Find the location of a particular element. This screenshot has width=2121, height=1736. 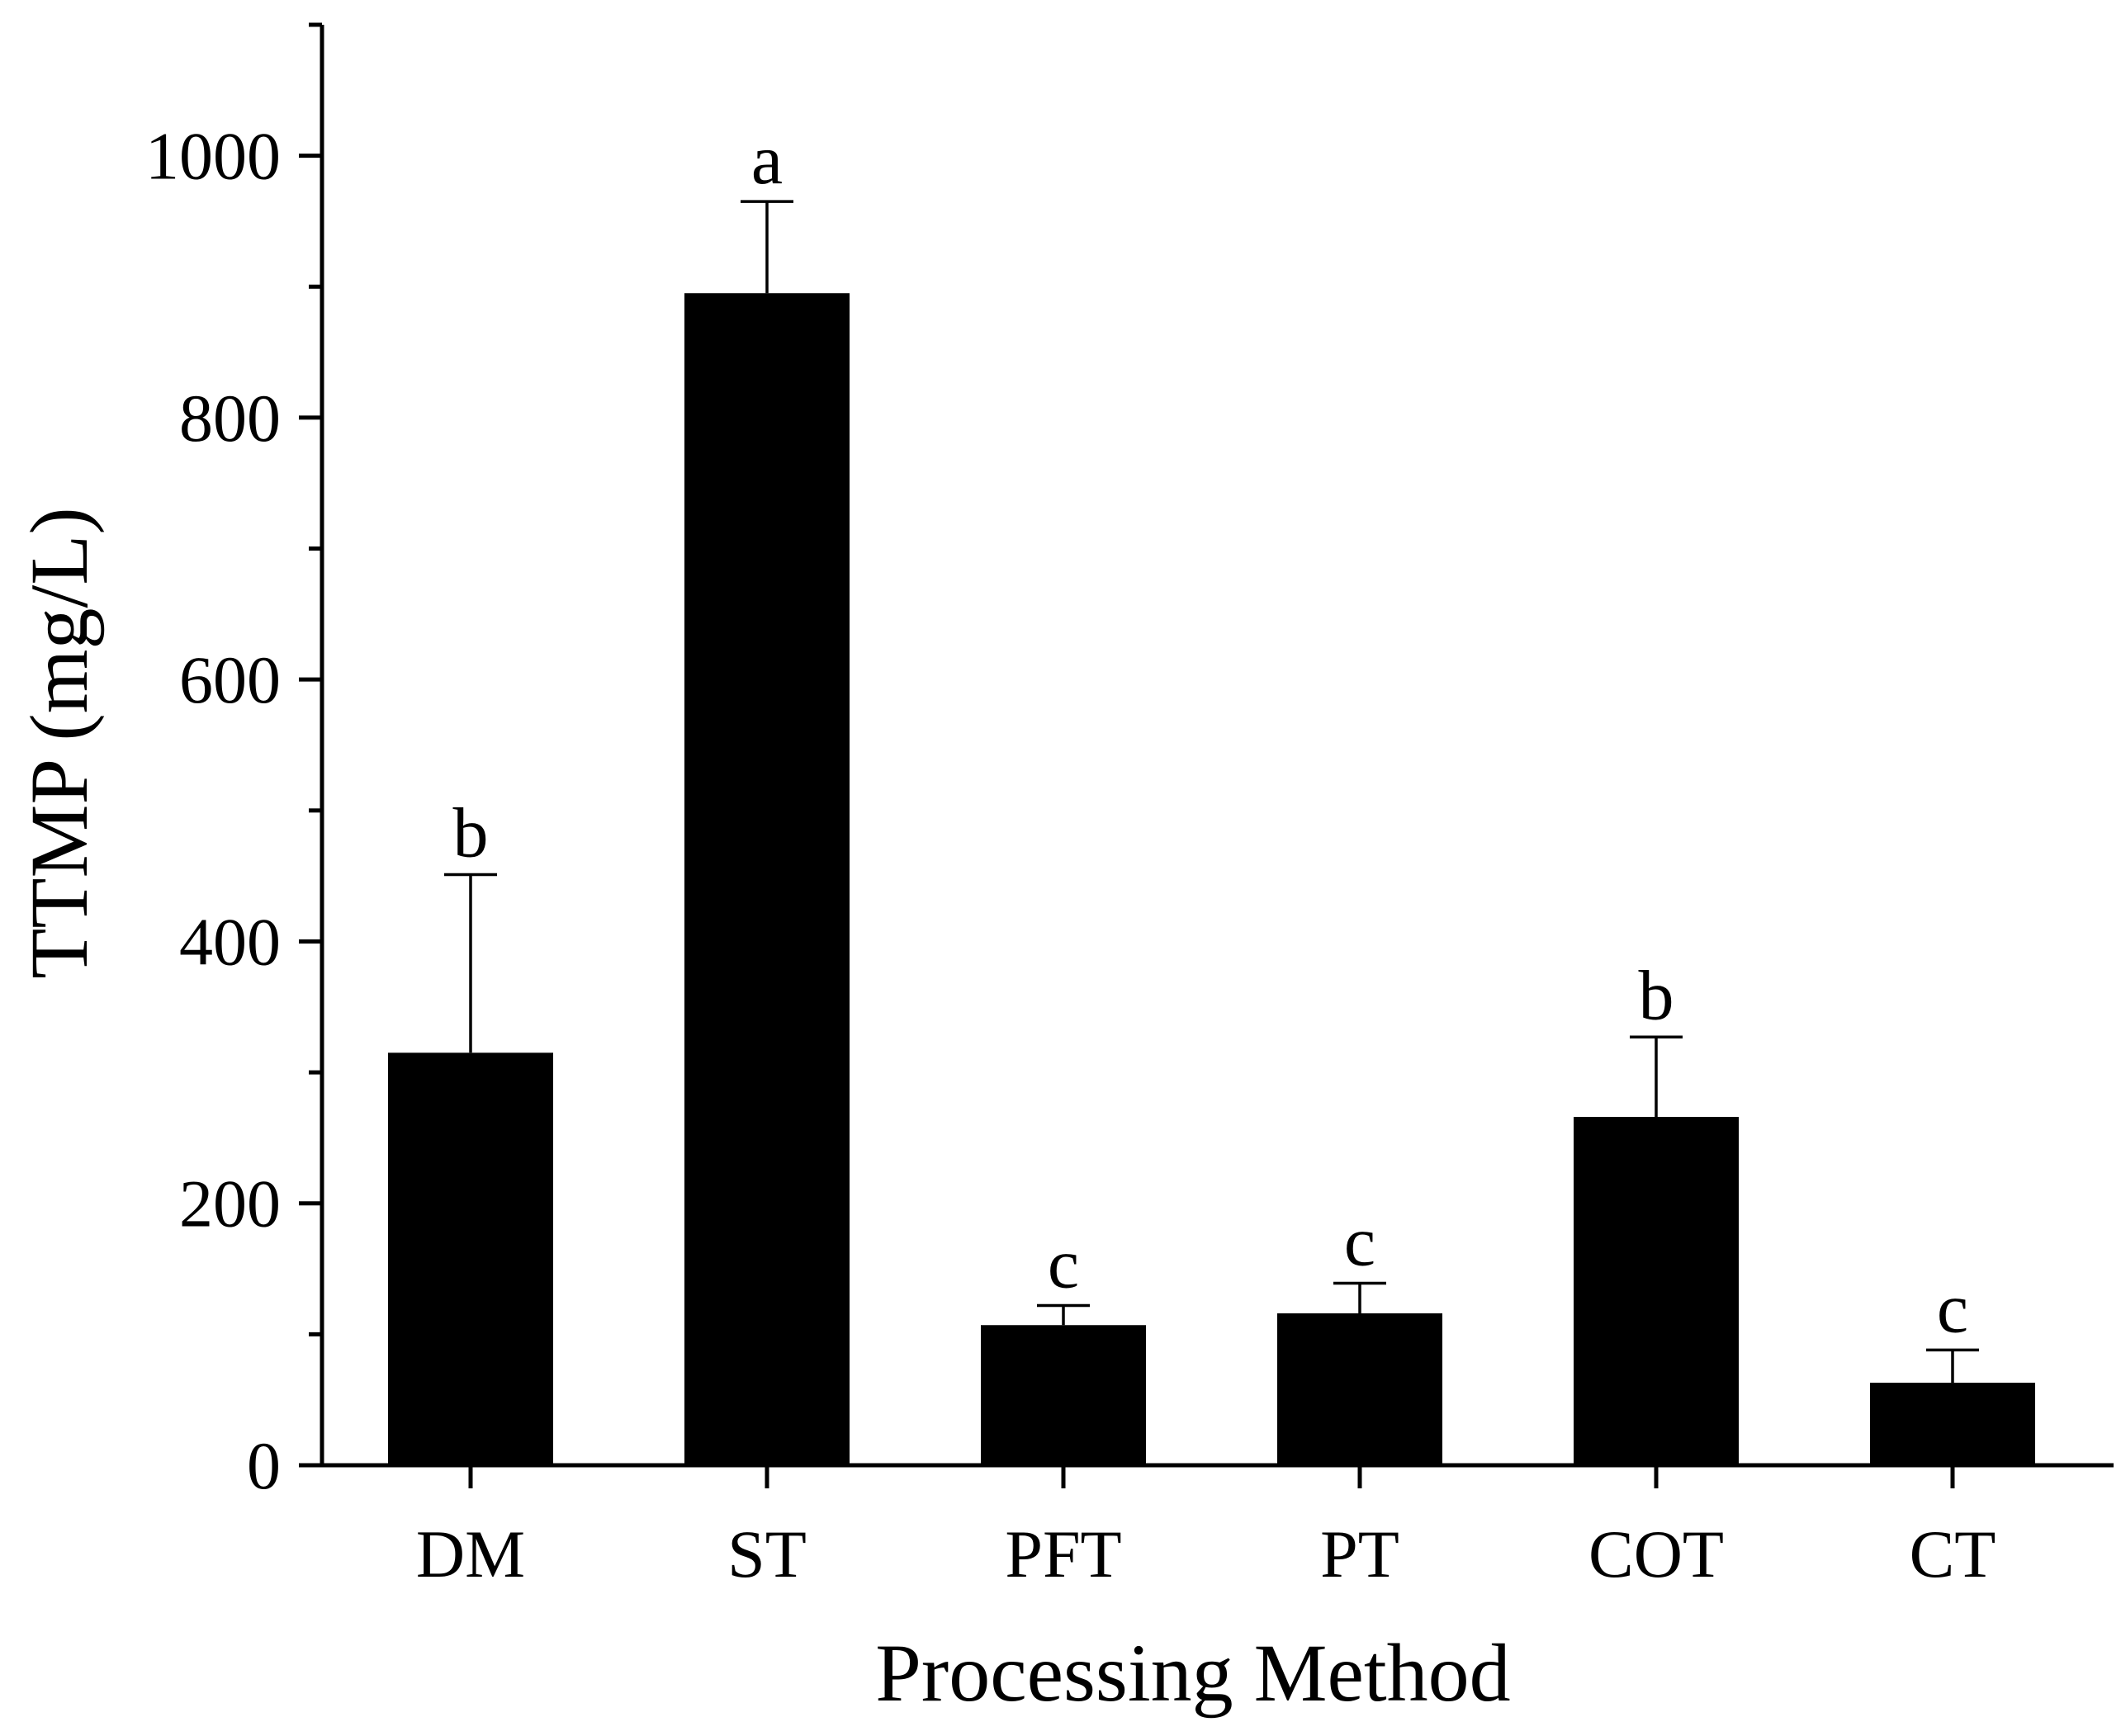

x-tick-label-pft: PFT is located at coordinates (1063, 1554).